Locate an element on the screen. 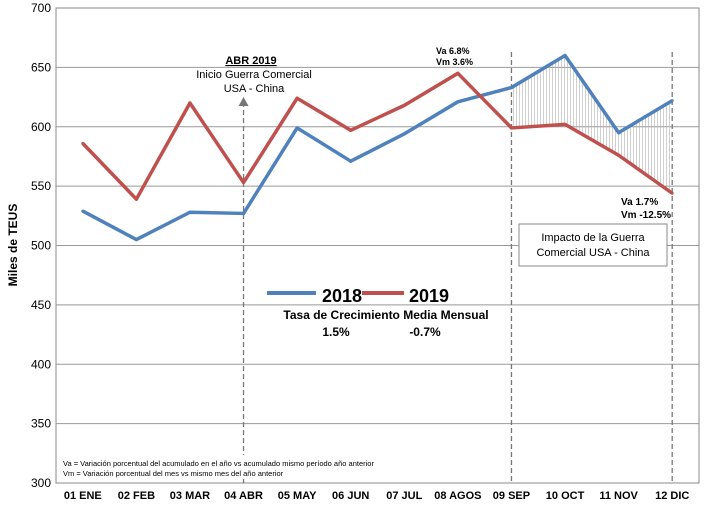  y-tick-label-600: 600 is located at coordinates (41, 127).